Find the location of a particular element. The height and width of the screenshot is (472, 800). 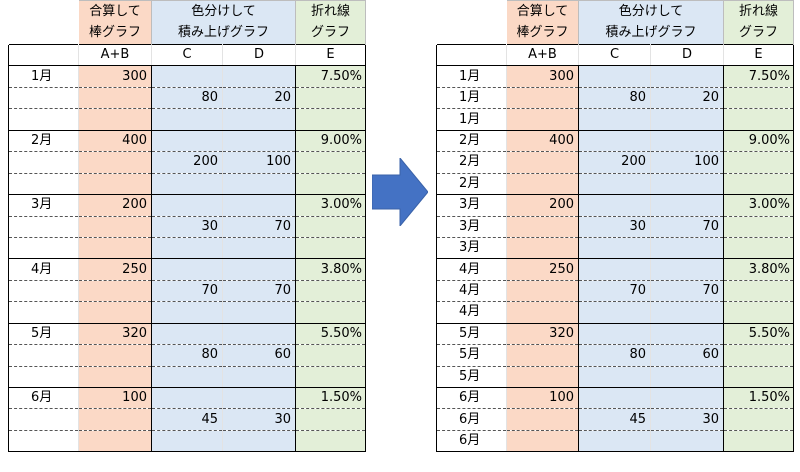

a-plus-b-cell: 100 is located at coordinates (542, 398).